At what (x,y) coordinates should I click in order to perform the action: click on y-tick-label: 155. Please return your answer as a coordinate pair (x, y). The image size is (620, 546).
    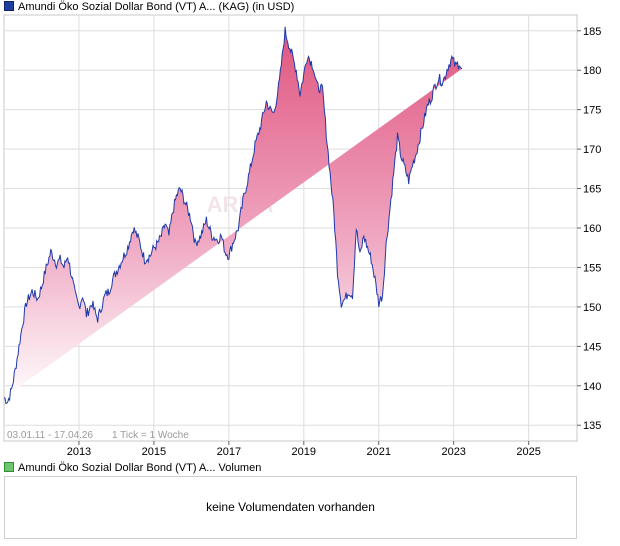
    Looking at the image, I should click on (592, 268).